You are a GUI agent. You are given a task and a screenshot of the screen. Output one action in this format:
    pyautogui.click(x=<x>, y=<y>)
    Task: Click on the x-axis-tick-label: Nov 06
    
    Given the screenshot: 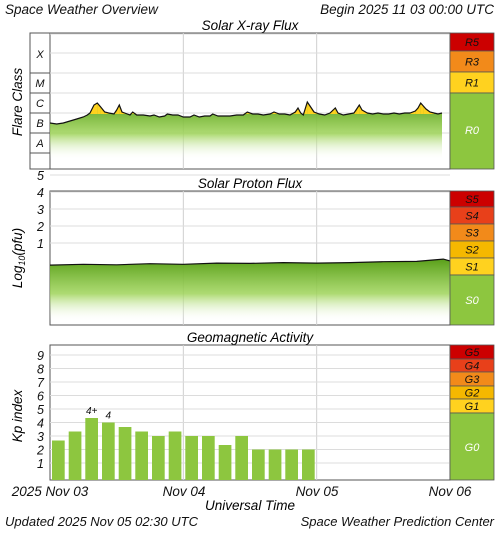 What is the action you would take?
    pyautogui.click(x=450, y=491)
    